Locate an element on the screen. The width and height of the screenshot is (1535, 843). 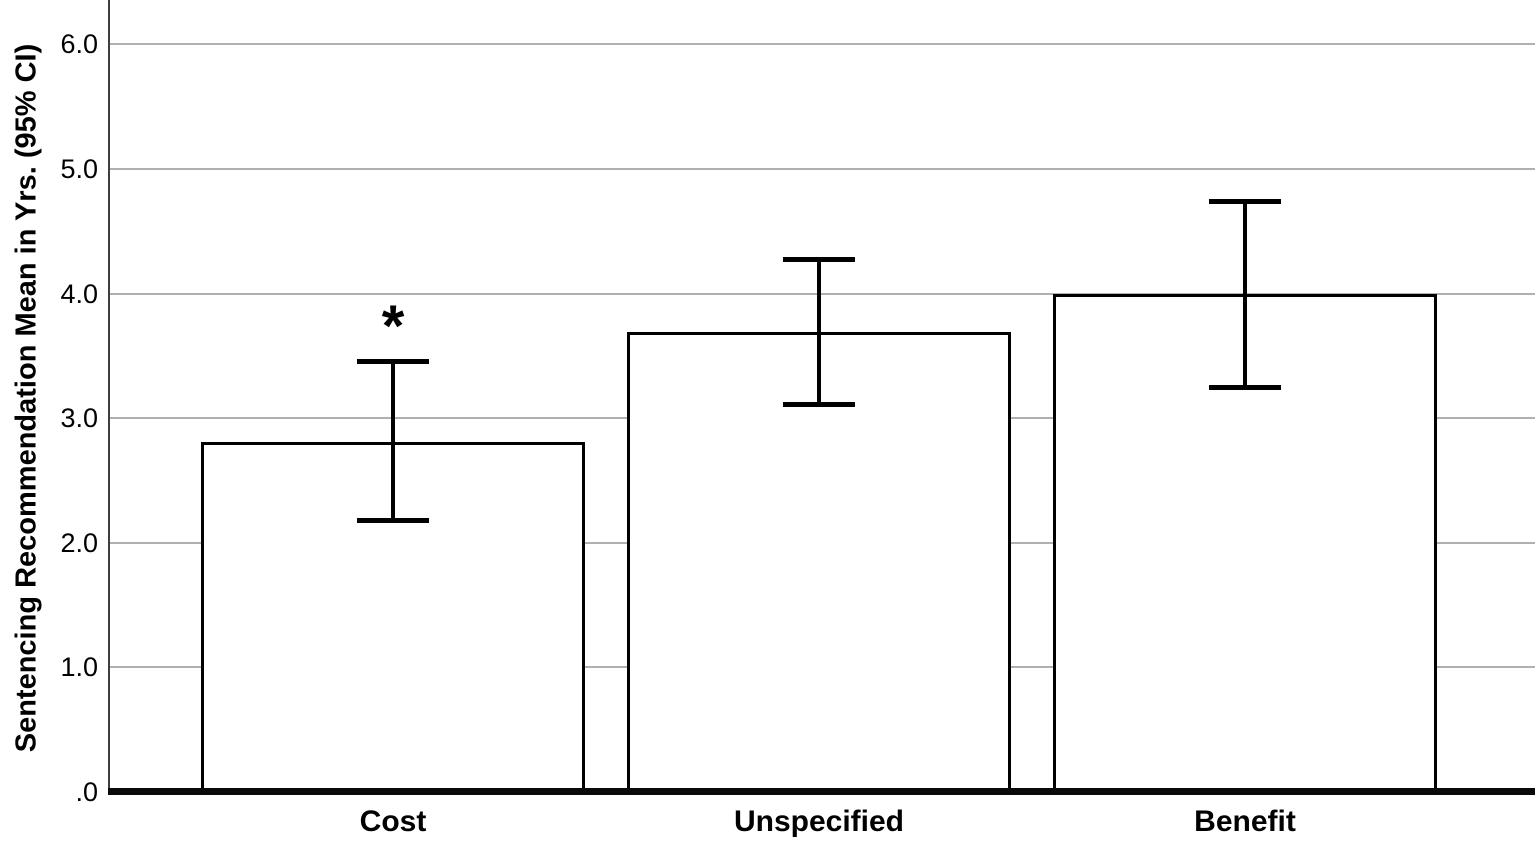
y-tick-label: 6.0 is located at coordinates (79, 44).